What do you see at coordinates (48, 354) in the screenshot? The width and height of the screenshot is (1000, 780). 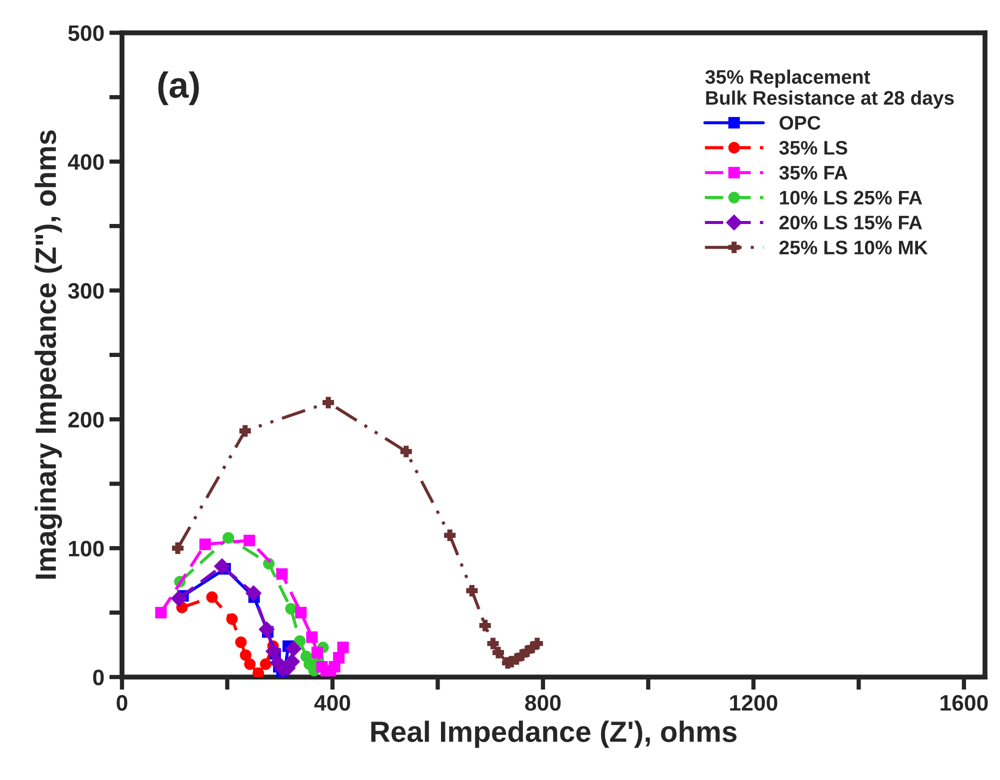 I see `y-axis-title: Imaginary Impedance (Z"), ohms` at bounding box center [48, 354].